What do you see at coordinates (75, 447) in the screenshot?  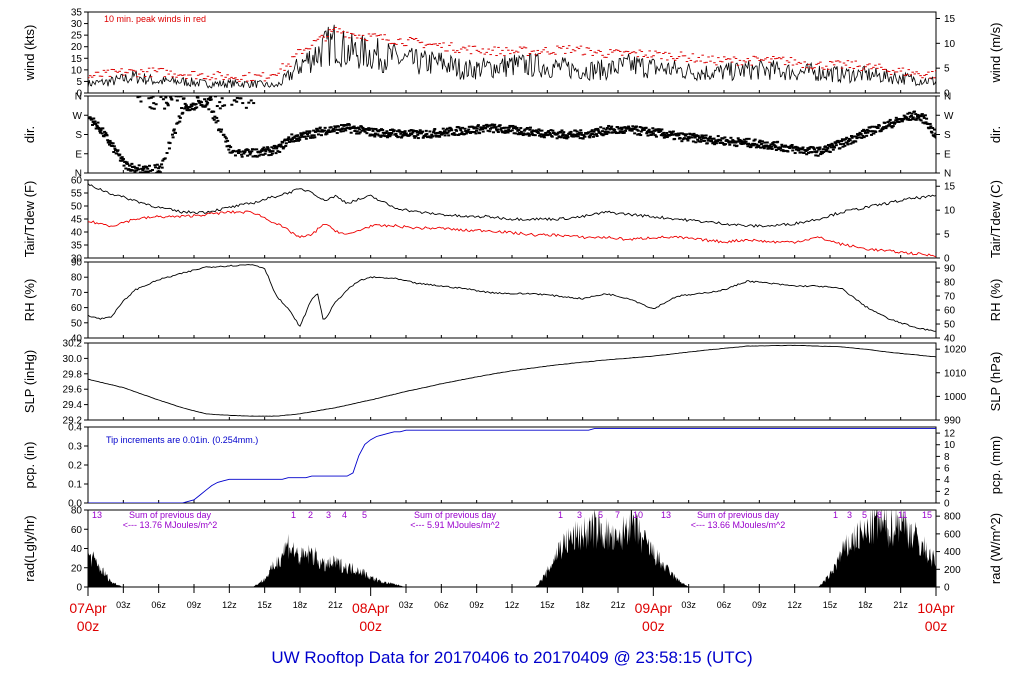 I see `y-tick-label: 0.3` at bounding box center [75, 447].